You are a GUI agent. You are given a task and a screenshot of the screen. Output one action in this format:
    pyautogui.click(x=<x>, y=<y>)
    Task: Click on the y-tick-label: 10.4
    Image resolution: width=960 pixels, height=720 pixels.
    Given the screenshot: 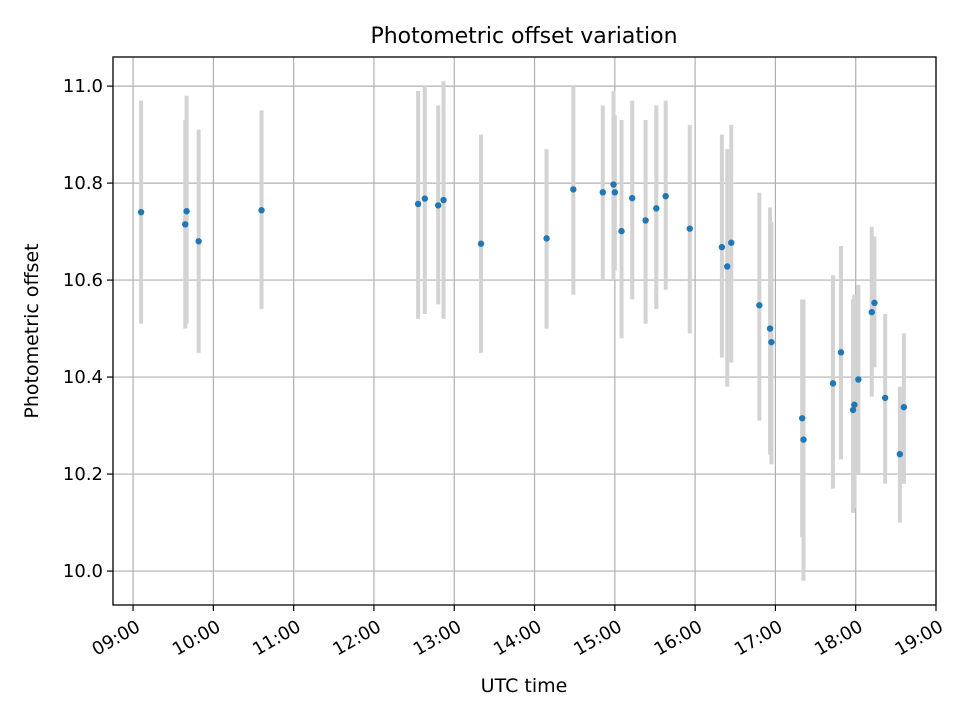 What is the action you would take?
    pyautogui.click(x=83, y=377)
    